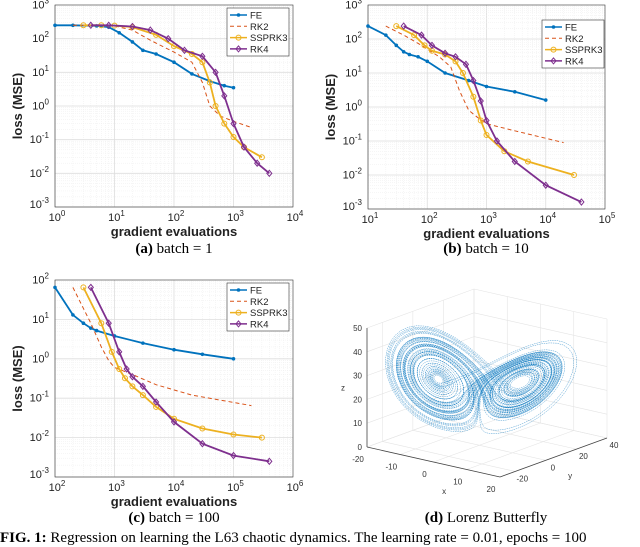  Describe the element at coordinates (357, 376) in the screenshot. I see `z-tick-label: 30` at that location.